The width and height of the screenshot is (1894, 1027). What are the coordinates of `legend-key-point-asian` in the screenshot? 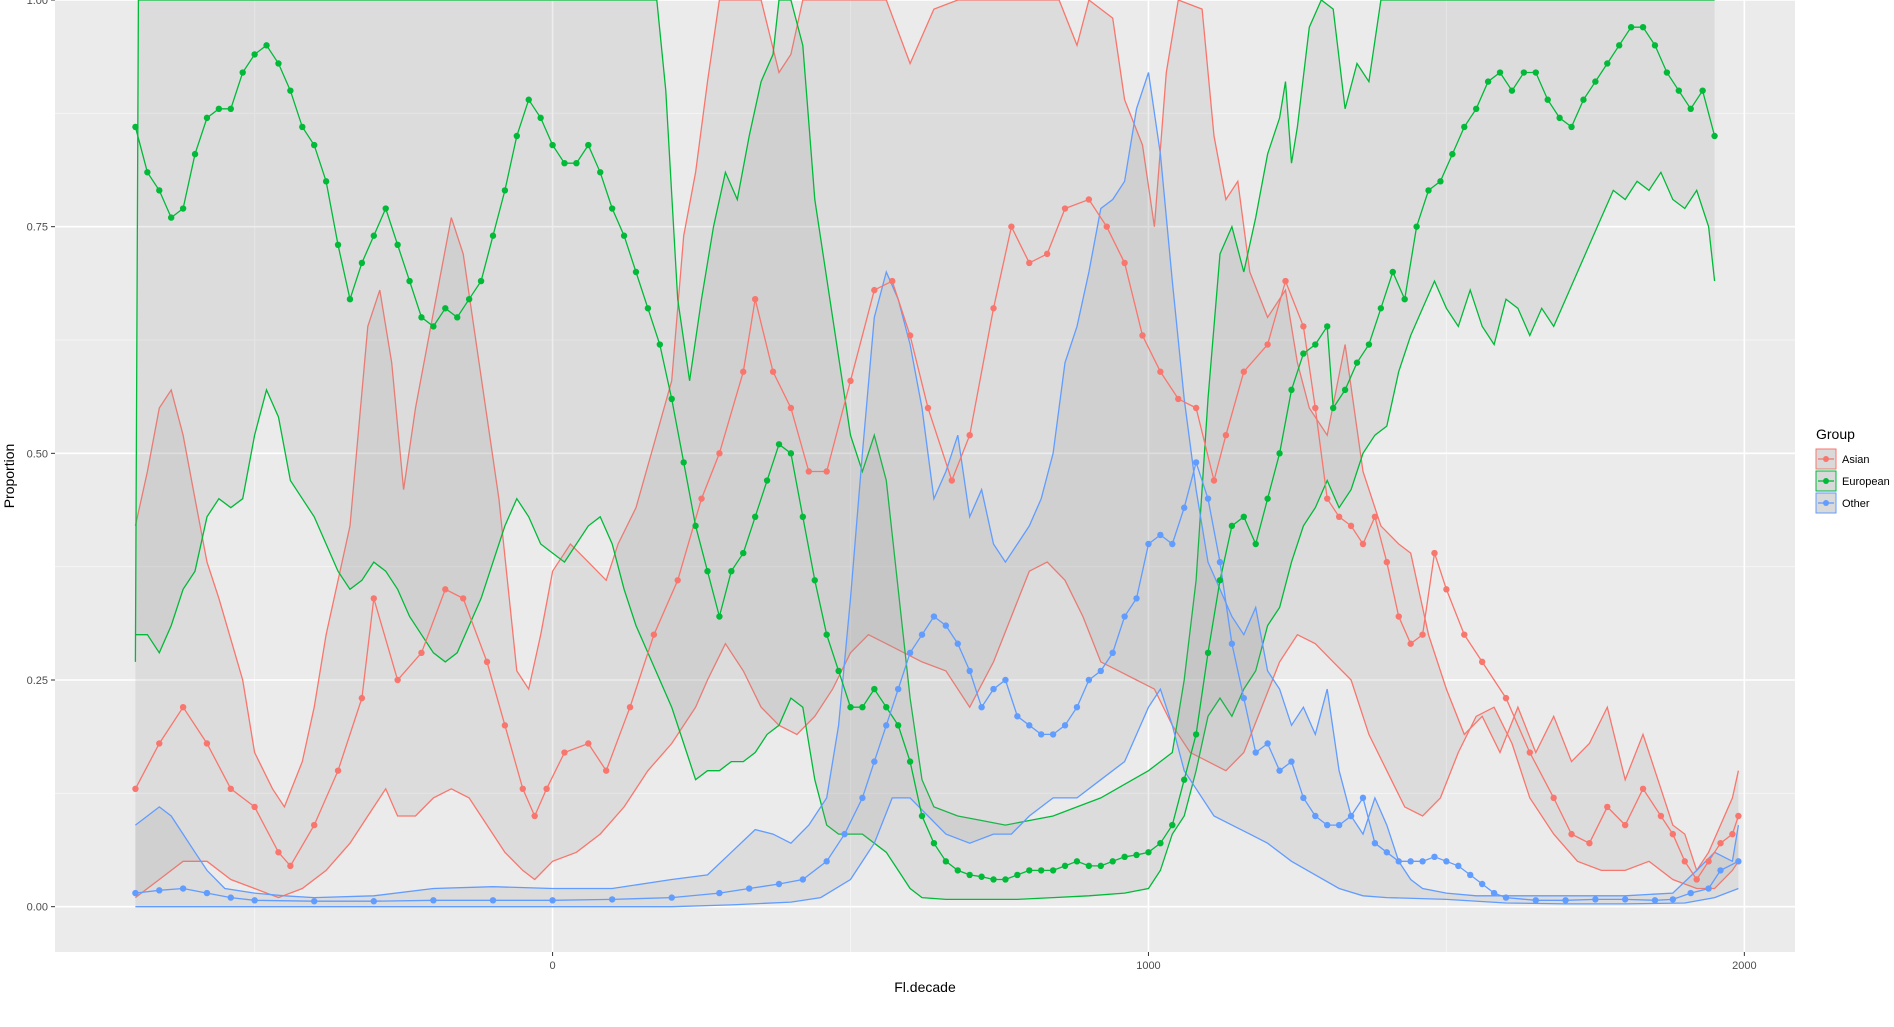 It's located at (1826, 459).